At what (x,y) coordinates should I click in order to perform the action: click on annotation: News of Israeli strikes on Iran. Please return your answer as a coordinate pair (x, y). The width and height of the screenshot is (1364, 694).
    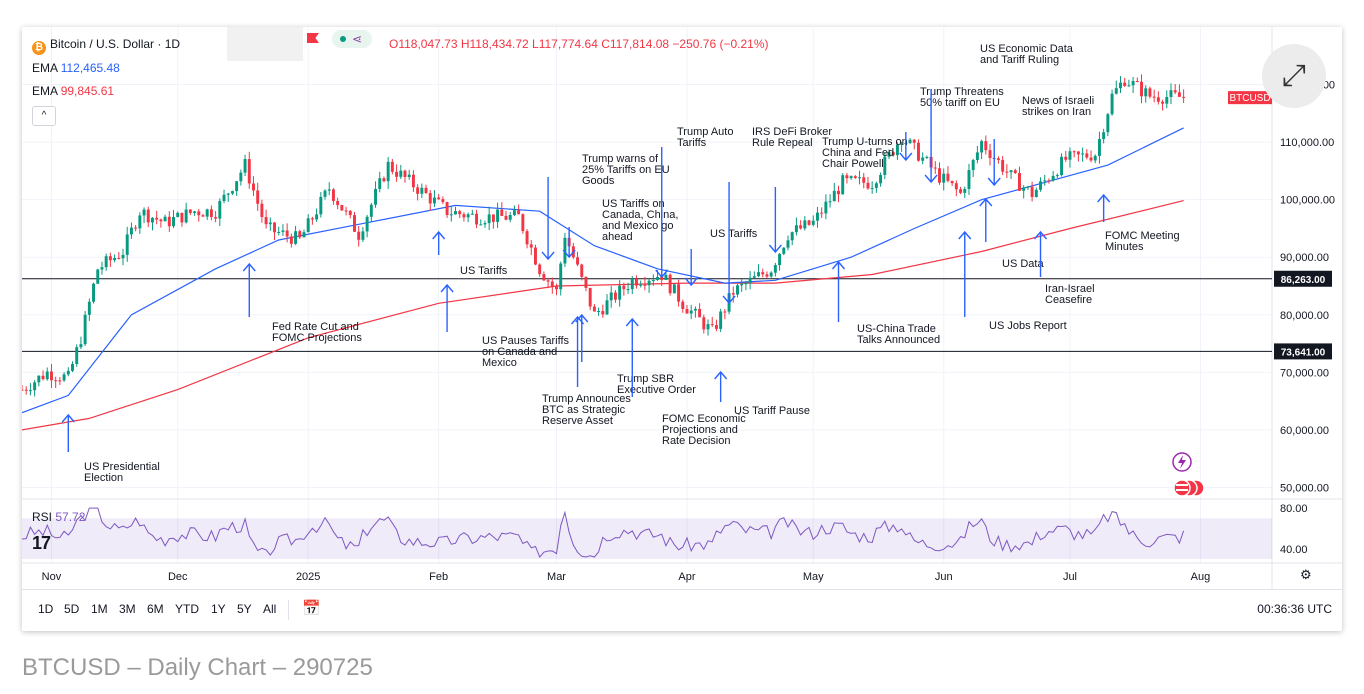
    Looking at the image, I should click on (1040, 141).